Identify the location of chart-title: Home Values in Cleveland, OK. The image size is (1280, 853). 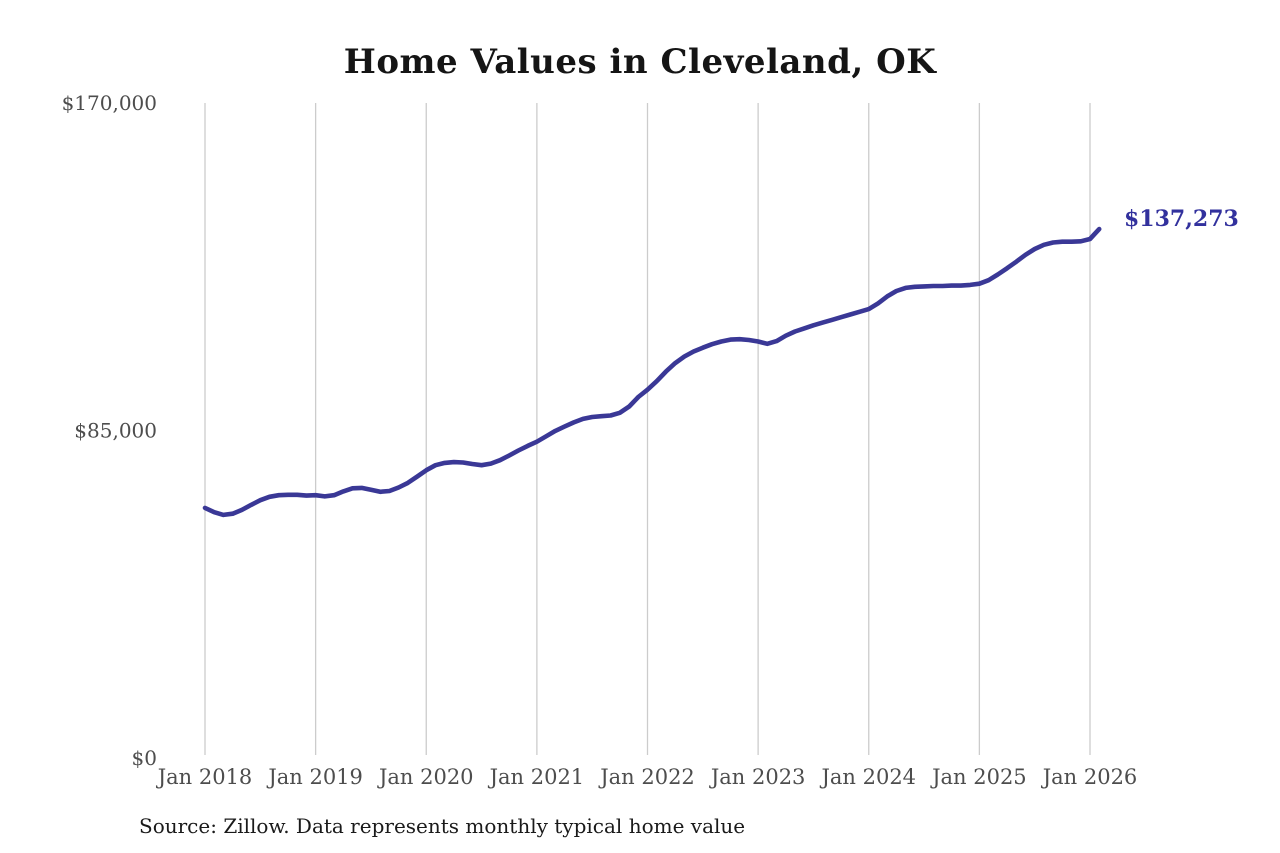
(640, 62).